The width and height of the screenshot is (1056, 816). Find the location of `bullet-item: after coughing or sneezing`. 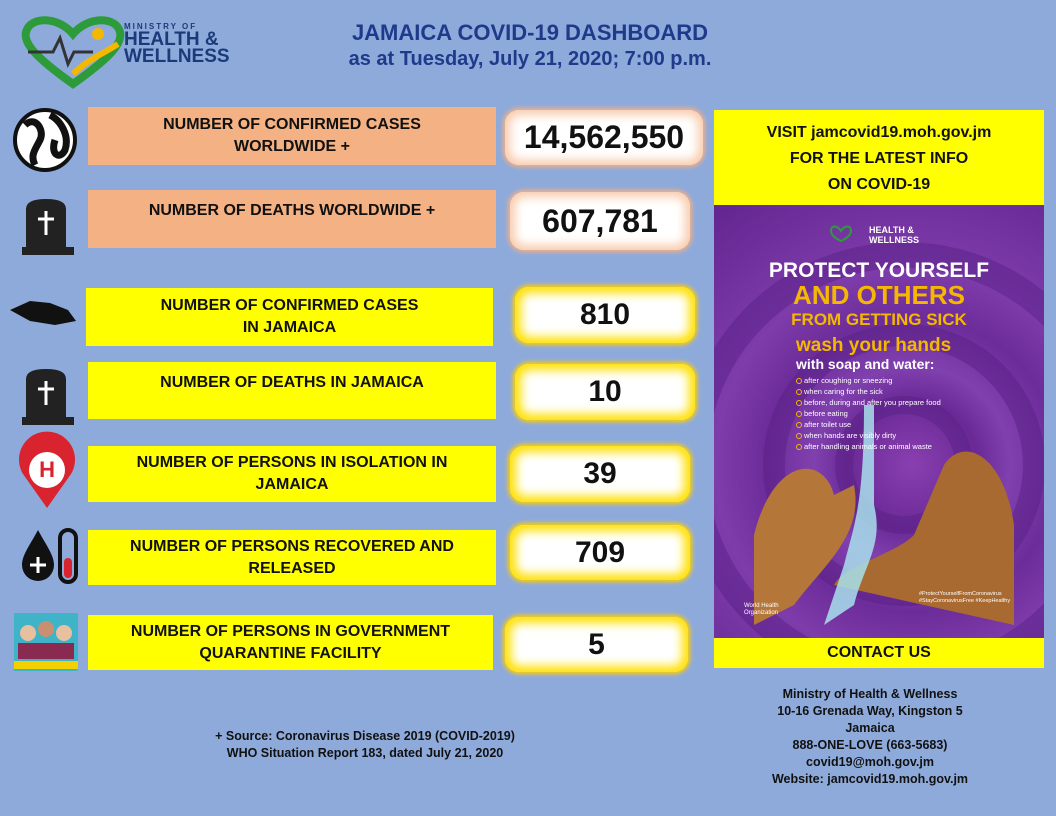

bullet-item: after coughing or sneezing is located at coordinates (868, 380).